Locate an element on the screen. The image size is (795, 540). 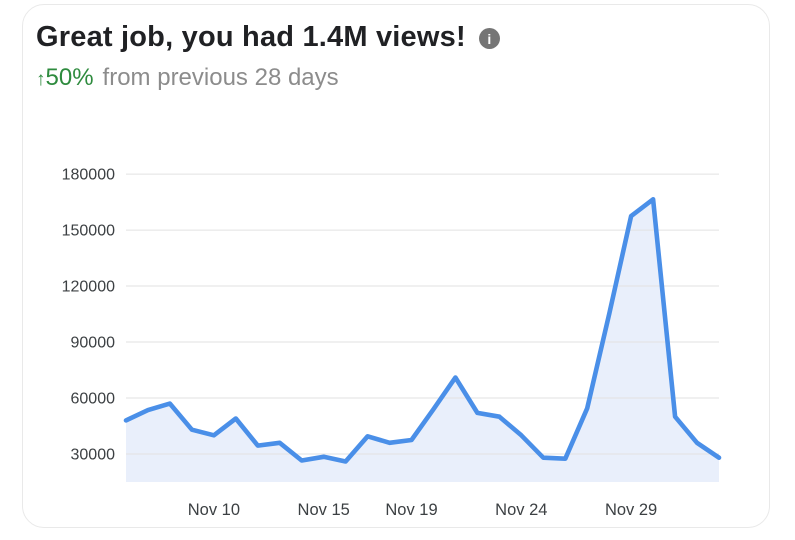
delta-period-text: from previous 28 days is located at coordinates (220, 77).